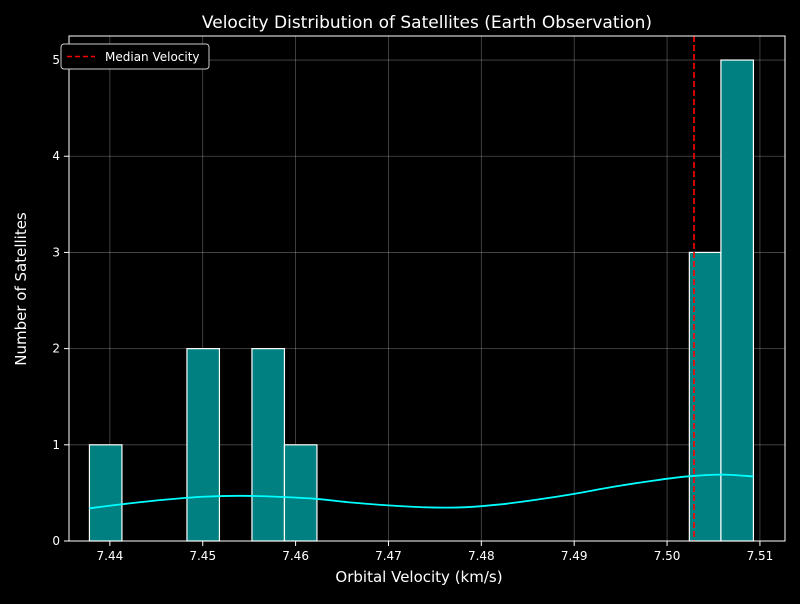 The height and width of the screenshot is (604, 800). I want to click on y-tick-label: 0, so click(56, 541).